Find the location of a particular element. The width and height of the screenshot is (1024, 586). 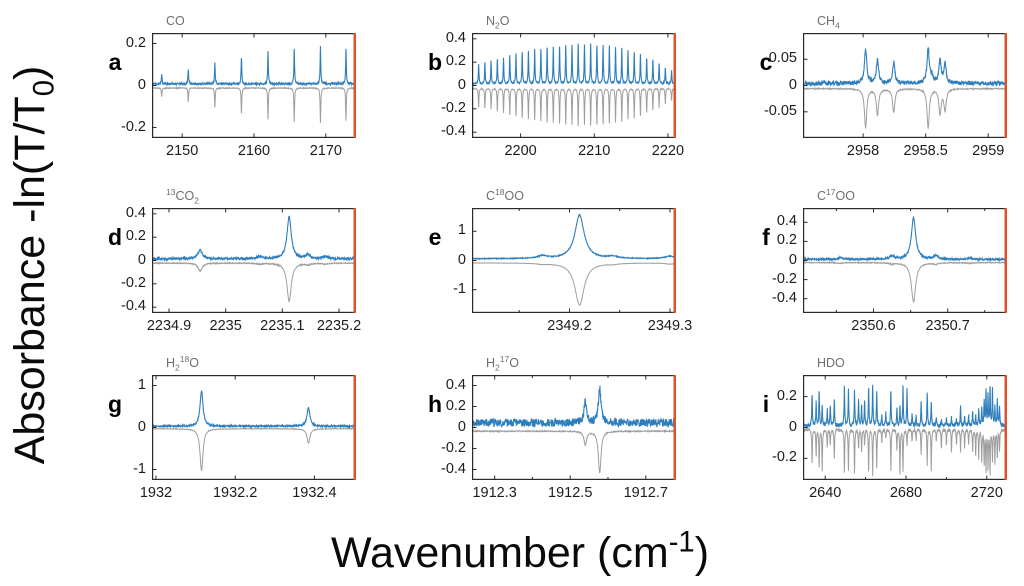

panel-title-d: 13CO2 is located at coordinates (182, 196).